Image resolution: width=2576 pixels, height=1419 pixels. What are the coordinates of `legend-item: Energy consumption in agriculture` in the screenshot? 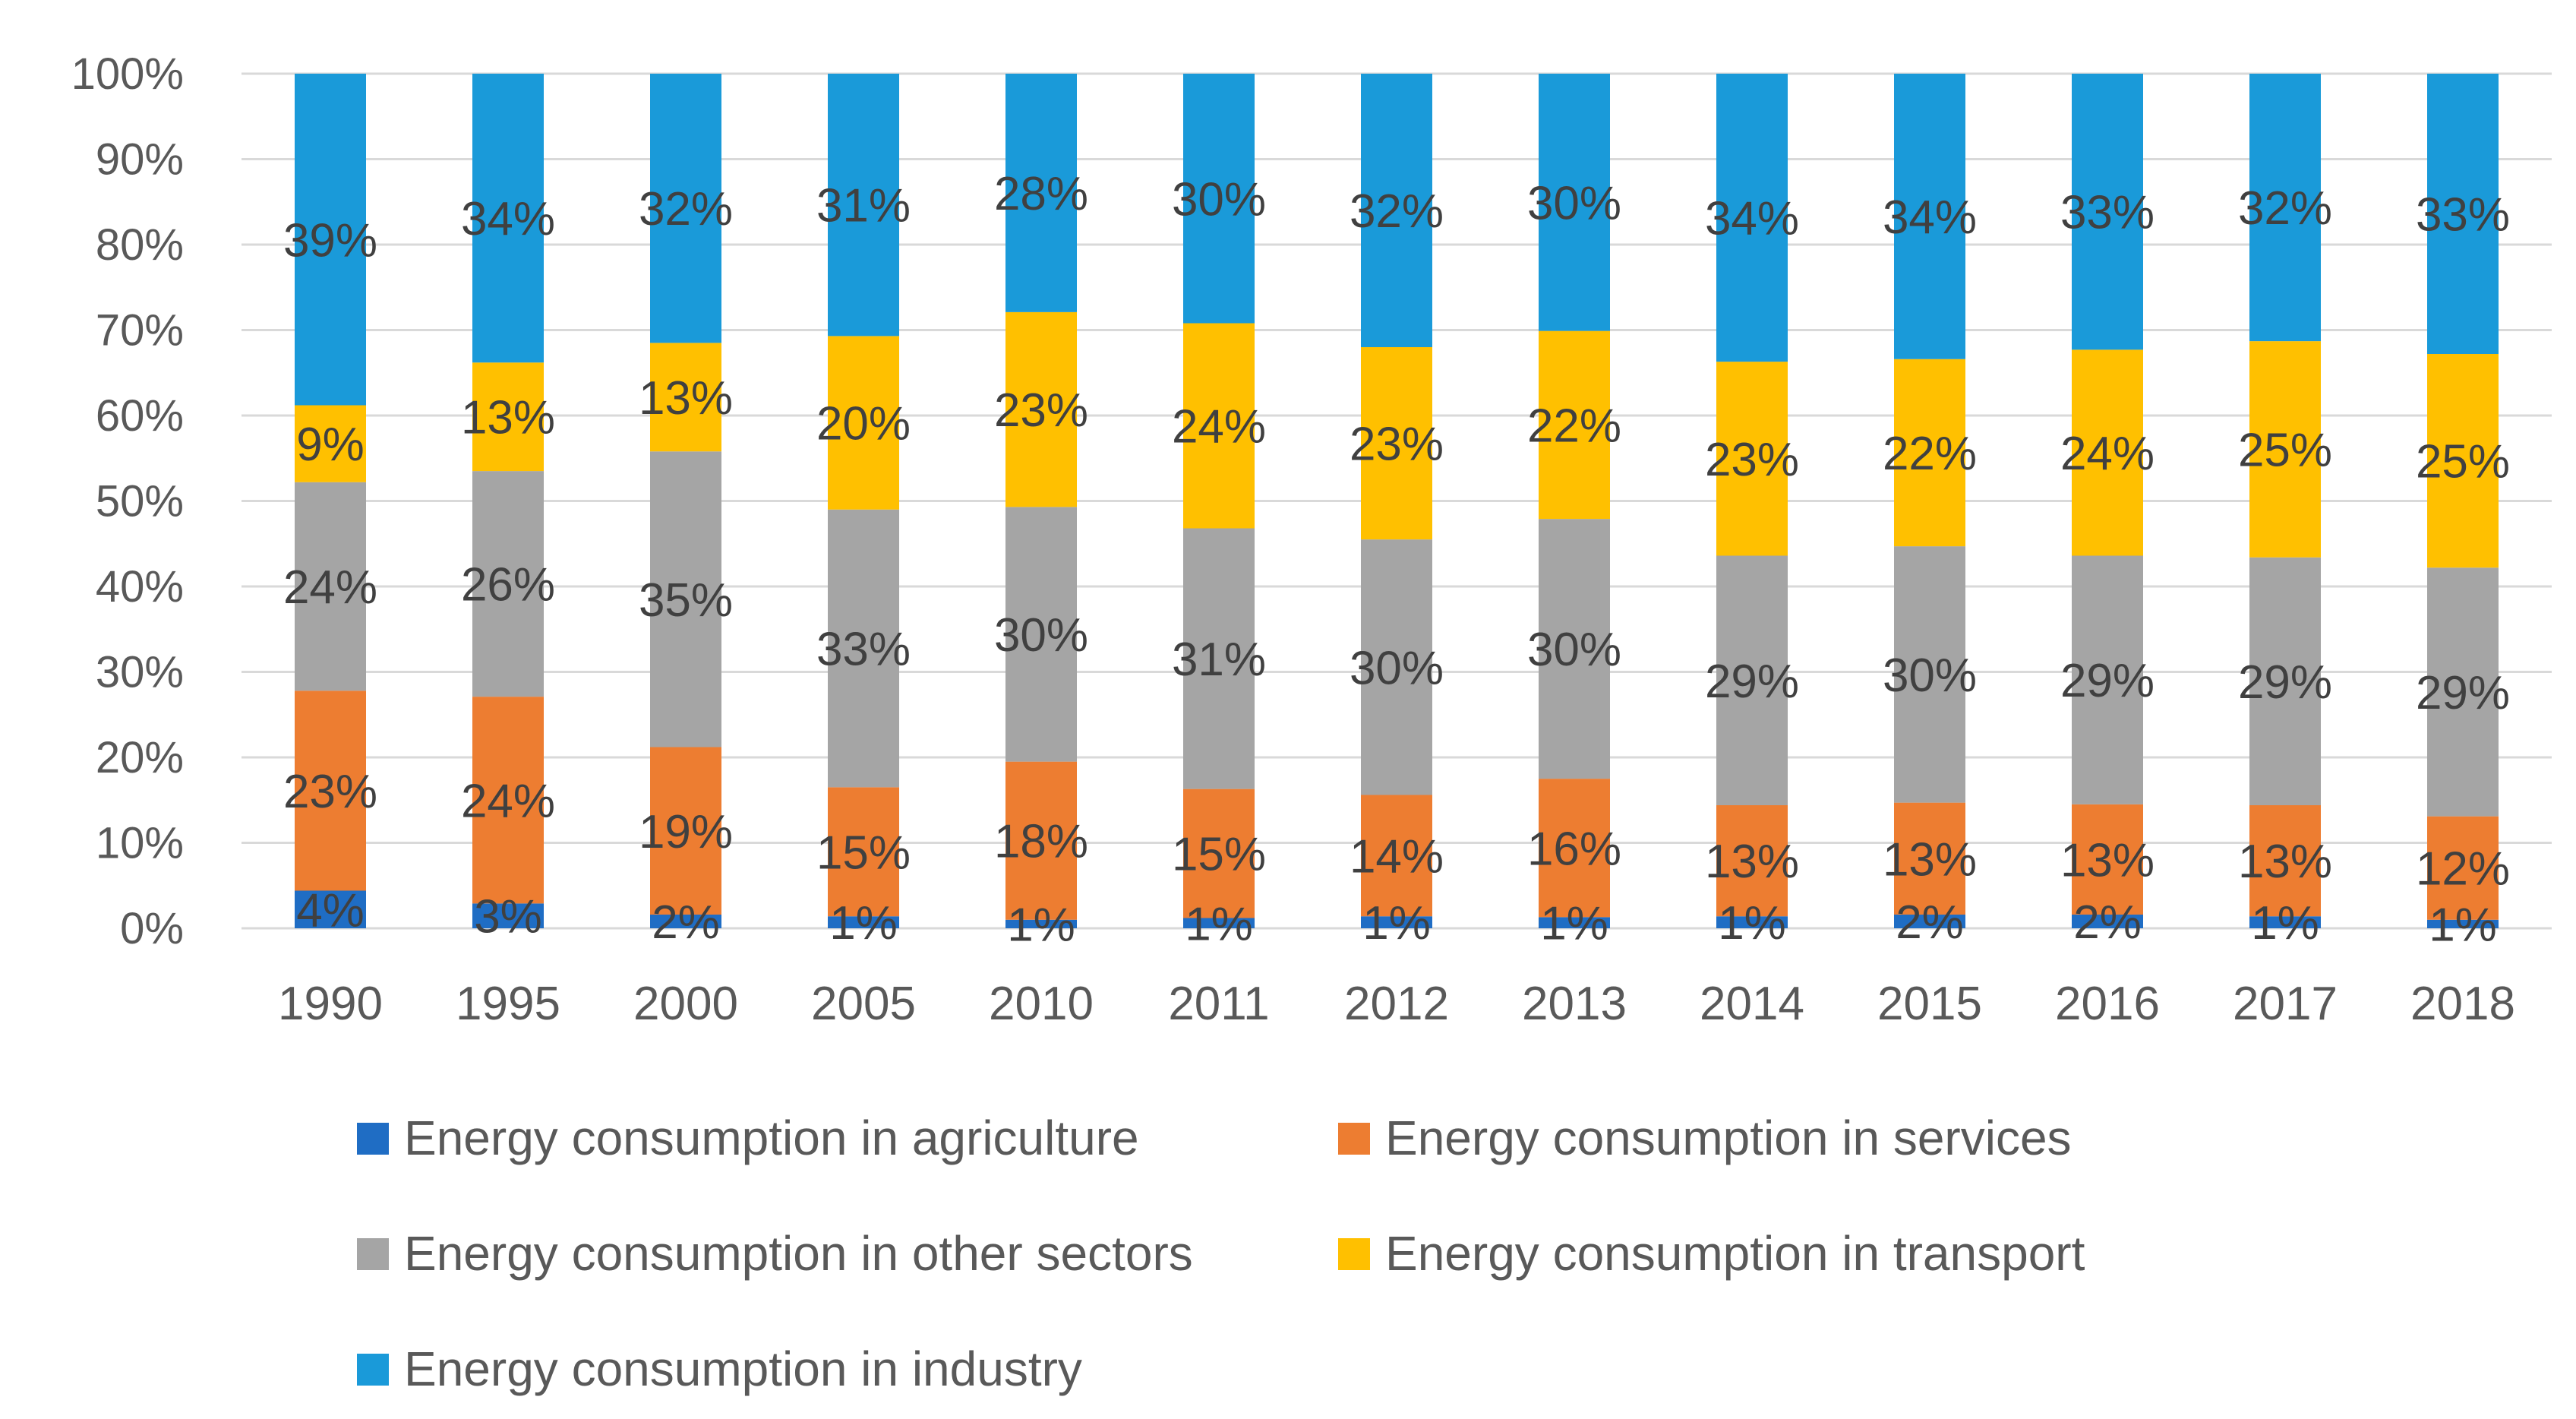 It's located at (748, 1138).